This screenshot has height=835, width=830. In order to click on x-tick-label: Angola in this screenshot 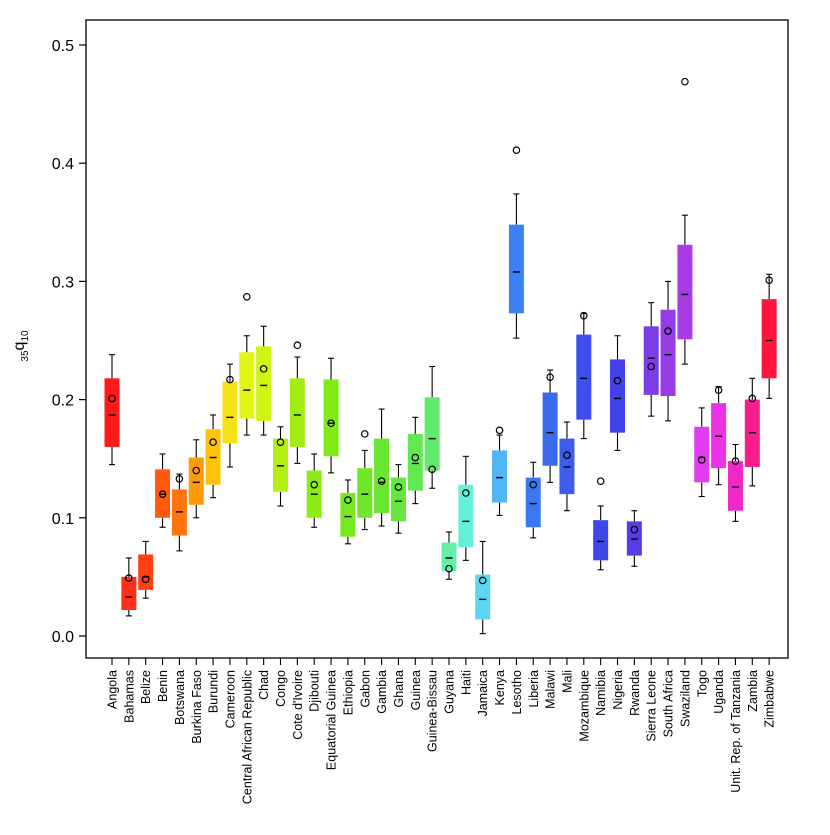, I will do `click(113, 689)`.